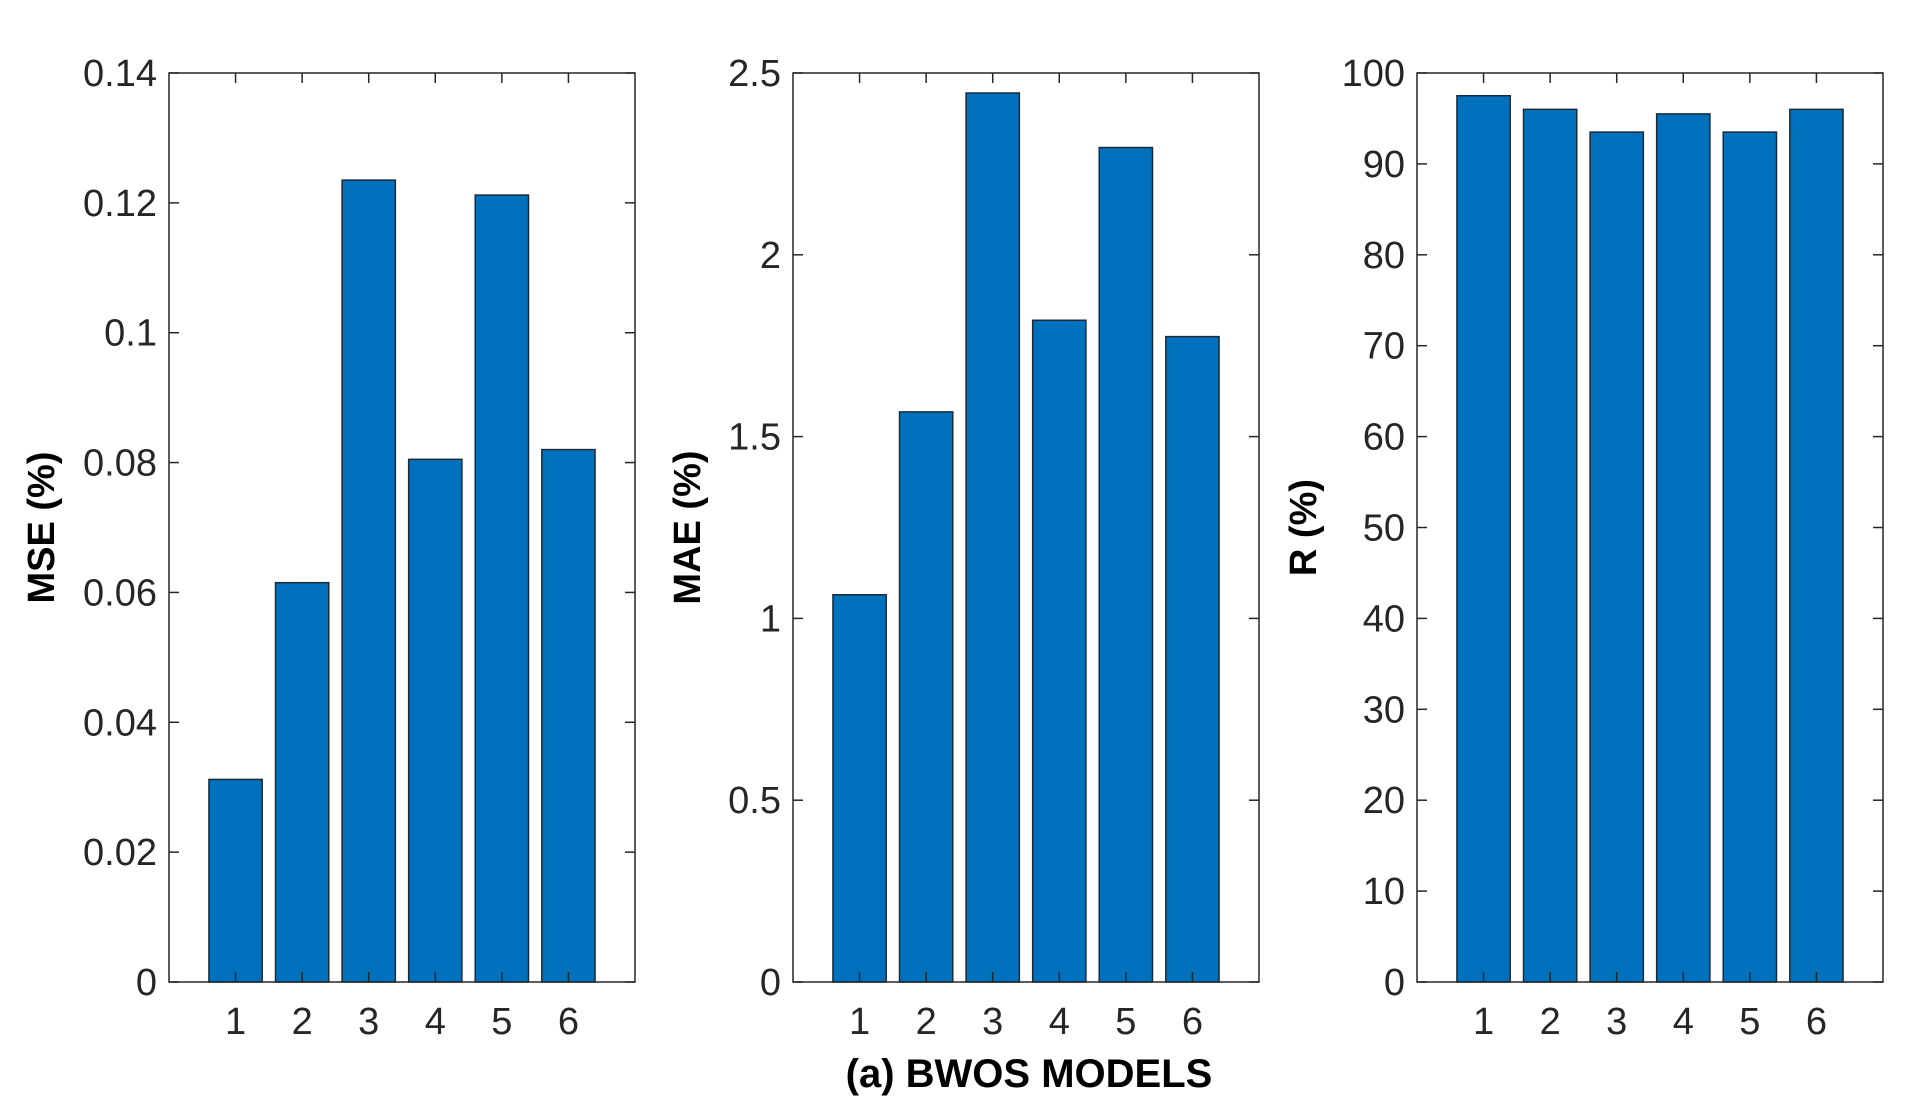 This screenshot has width=1907, height=1115. What do you see at coordinates (754, 801) in the screenshot?
I see `y-tick-label: 0.5` at bounding box center [754, 801].